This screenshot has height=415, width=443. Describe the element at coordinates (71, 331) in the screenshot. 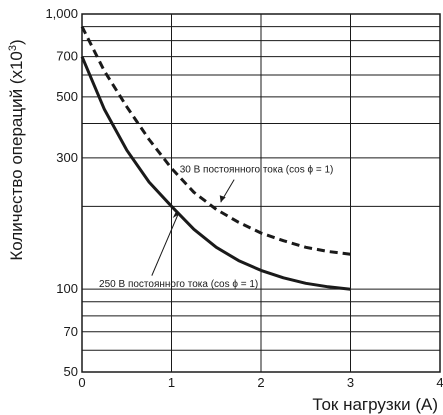

I see `y-tick-label: 70` at that location.